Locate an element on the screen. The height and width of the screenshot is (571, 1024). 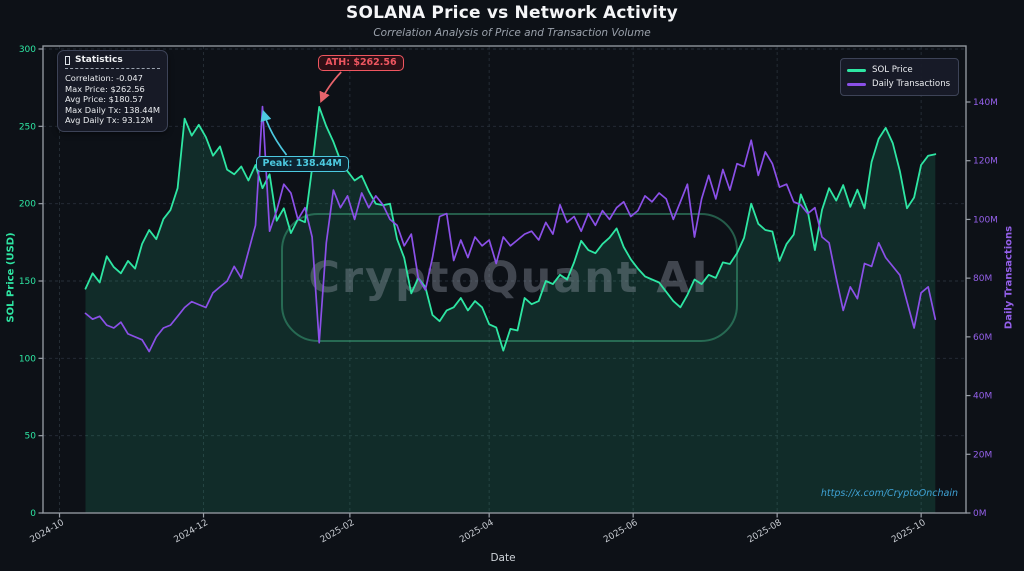
right-tick-label: 60M is located at coordinates (982, 338).